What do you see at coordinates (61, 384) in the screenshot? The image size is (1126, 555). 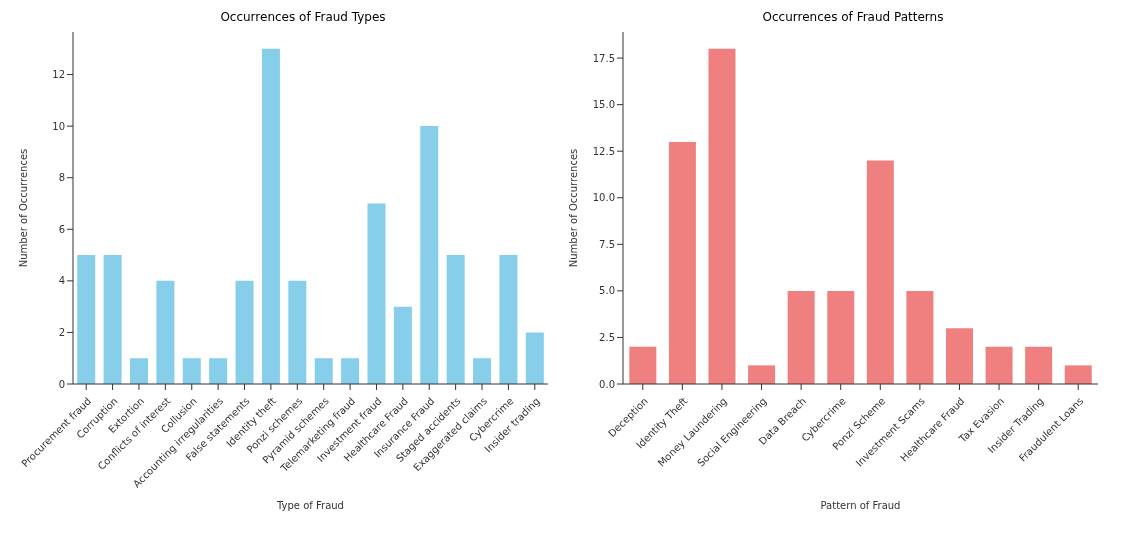 I see `y-tick-label: 0` at bounding box center [61, 384].